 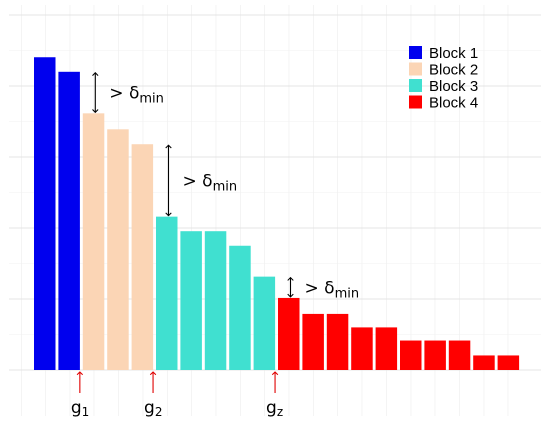 What do you see at coordinates (453, 70) in the screenshot?
I see `legend-label: Block 2` at bounding box center [453, 70].